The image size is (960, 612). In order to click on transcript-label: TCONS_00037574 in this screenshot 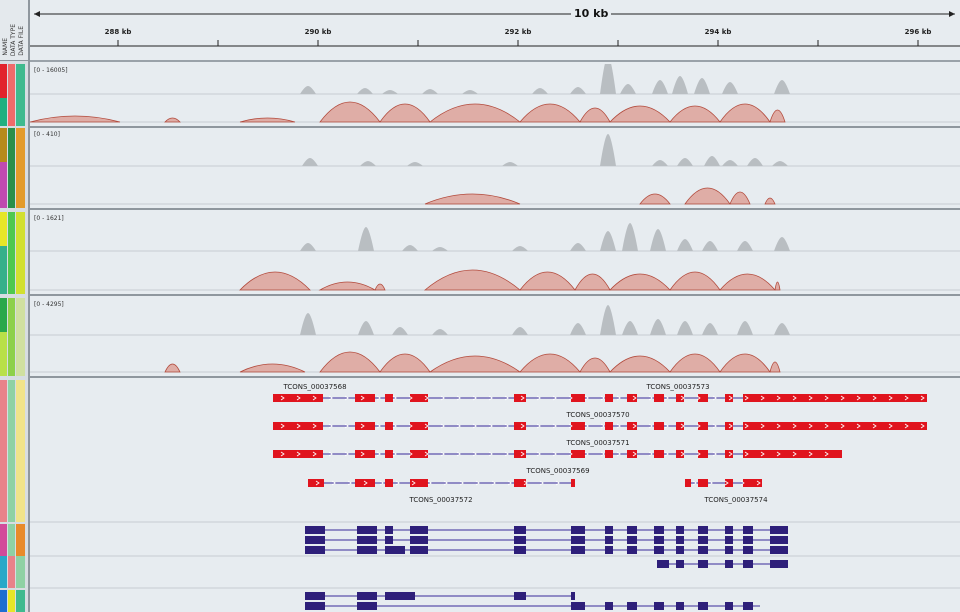, I will do `click(736, 500)`.